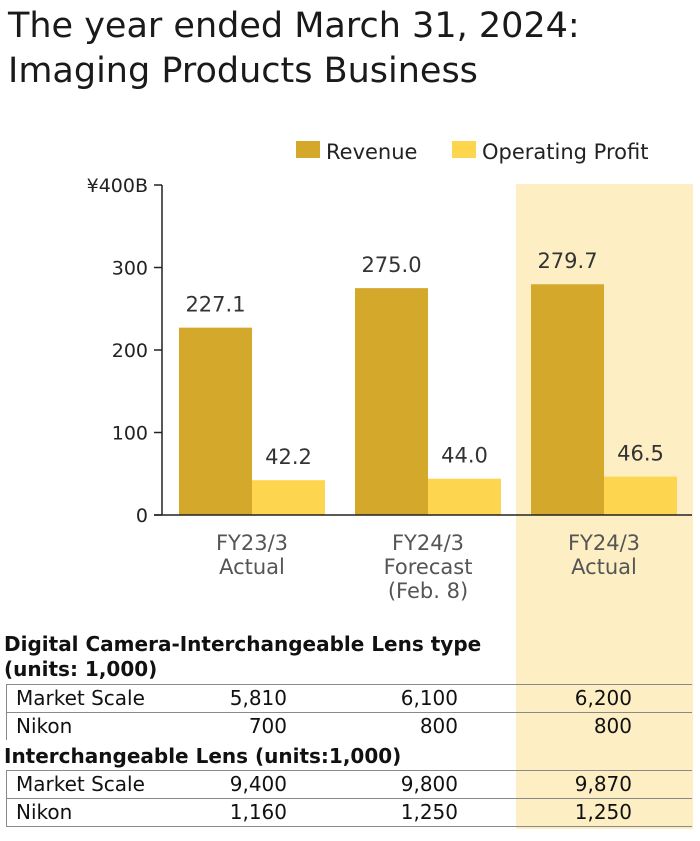  What do you see at coordinates (349, 826) in the screenshot?
I see `table-bottom-border` at bounding box center [349, 826].